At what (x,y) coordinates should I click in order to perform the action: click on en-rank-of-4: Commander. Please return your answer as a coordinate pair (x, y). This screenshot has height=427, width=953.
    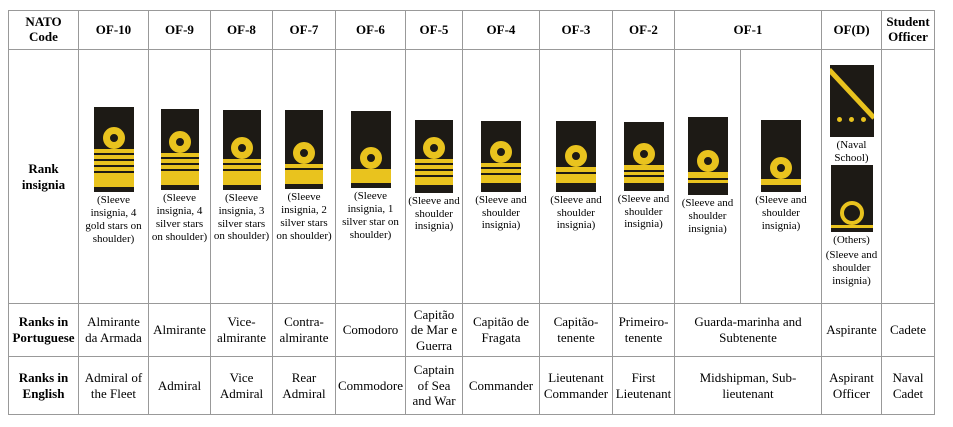
    Looking at the image, I should click on (501, 385).